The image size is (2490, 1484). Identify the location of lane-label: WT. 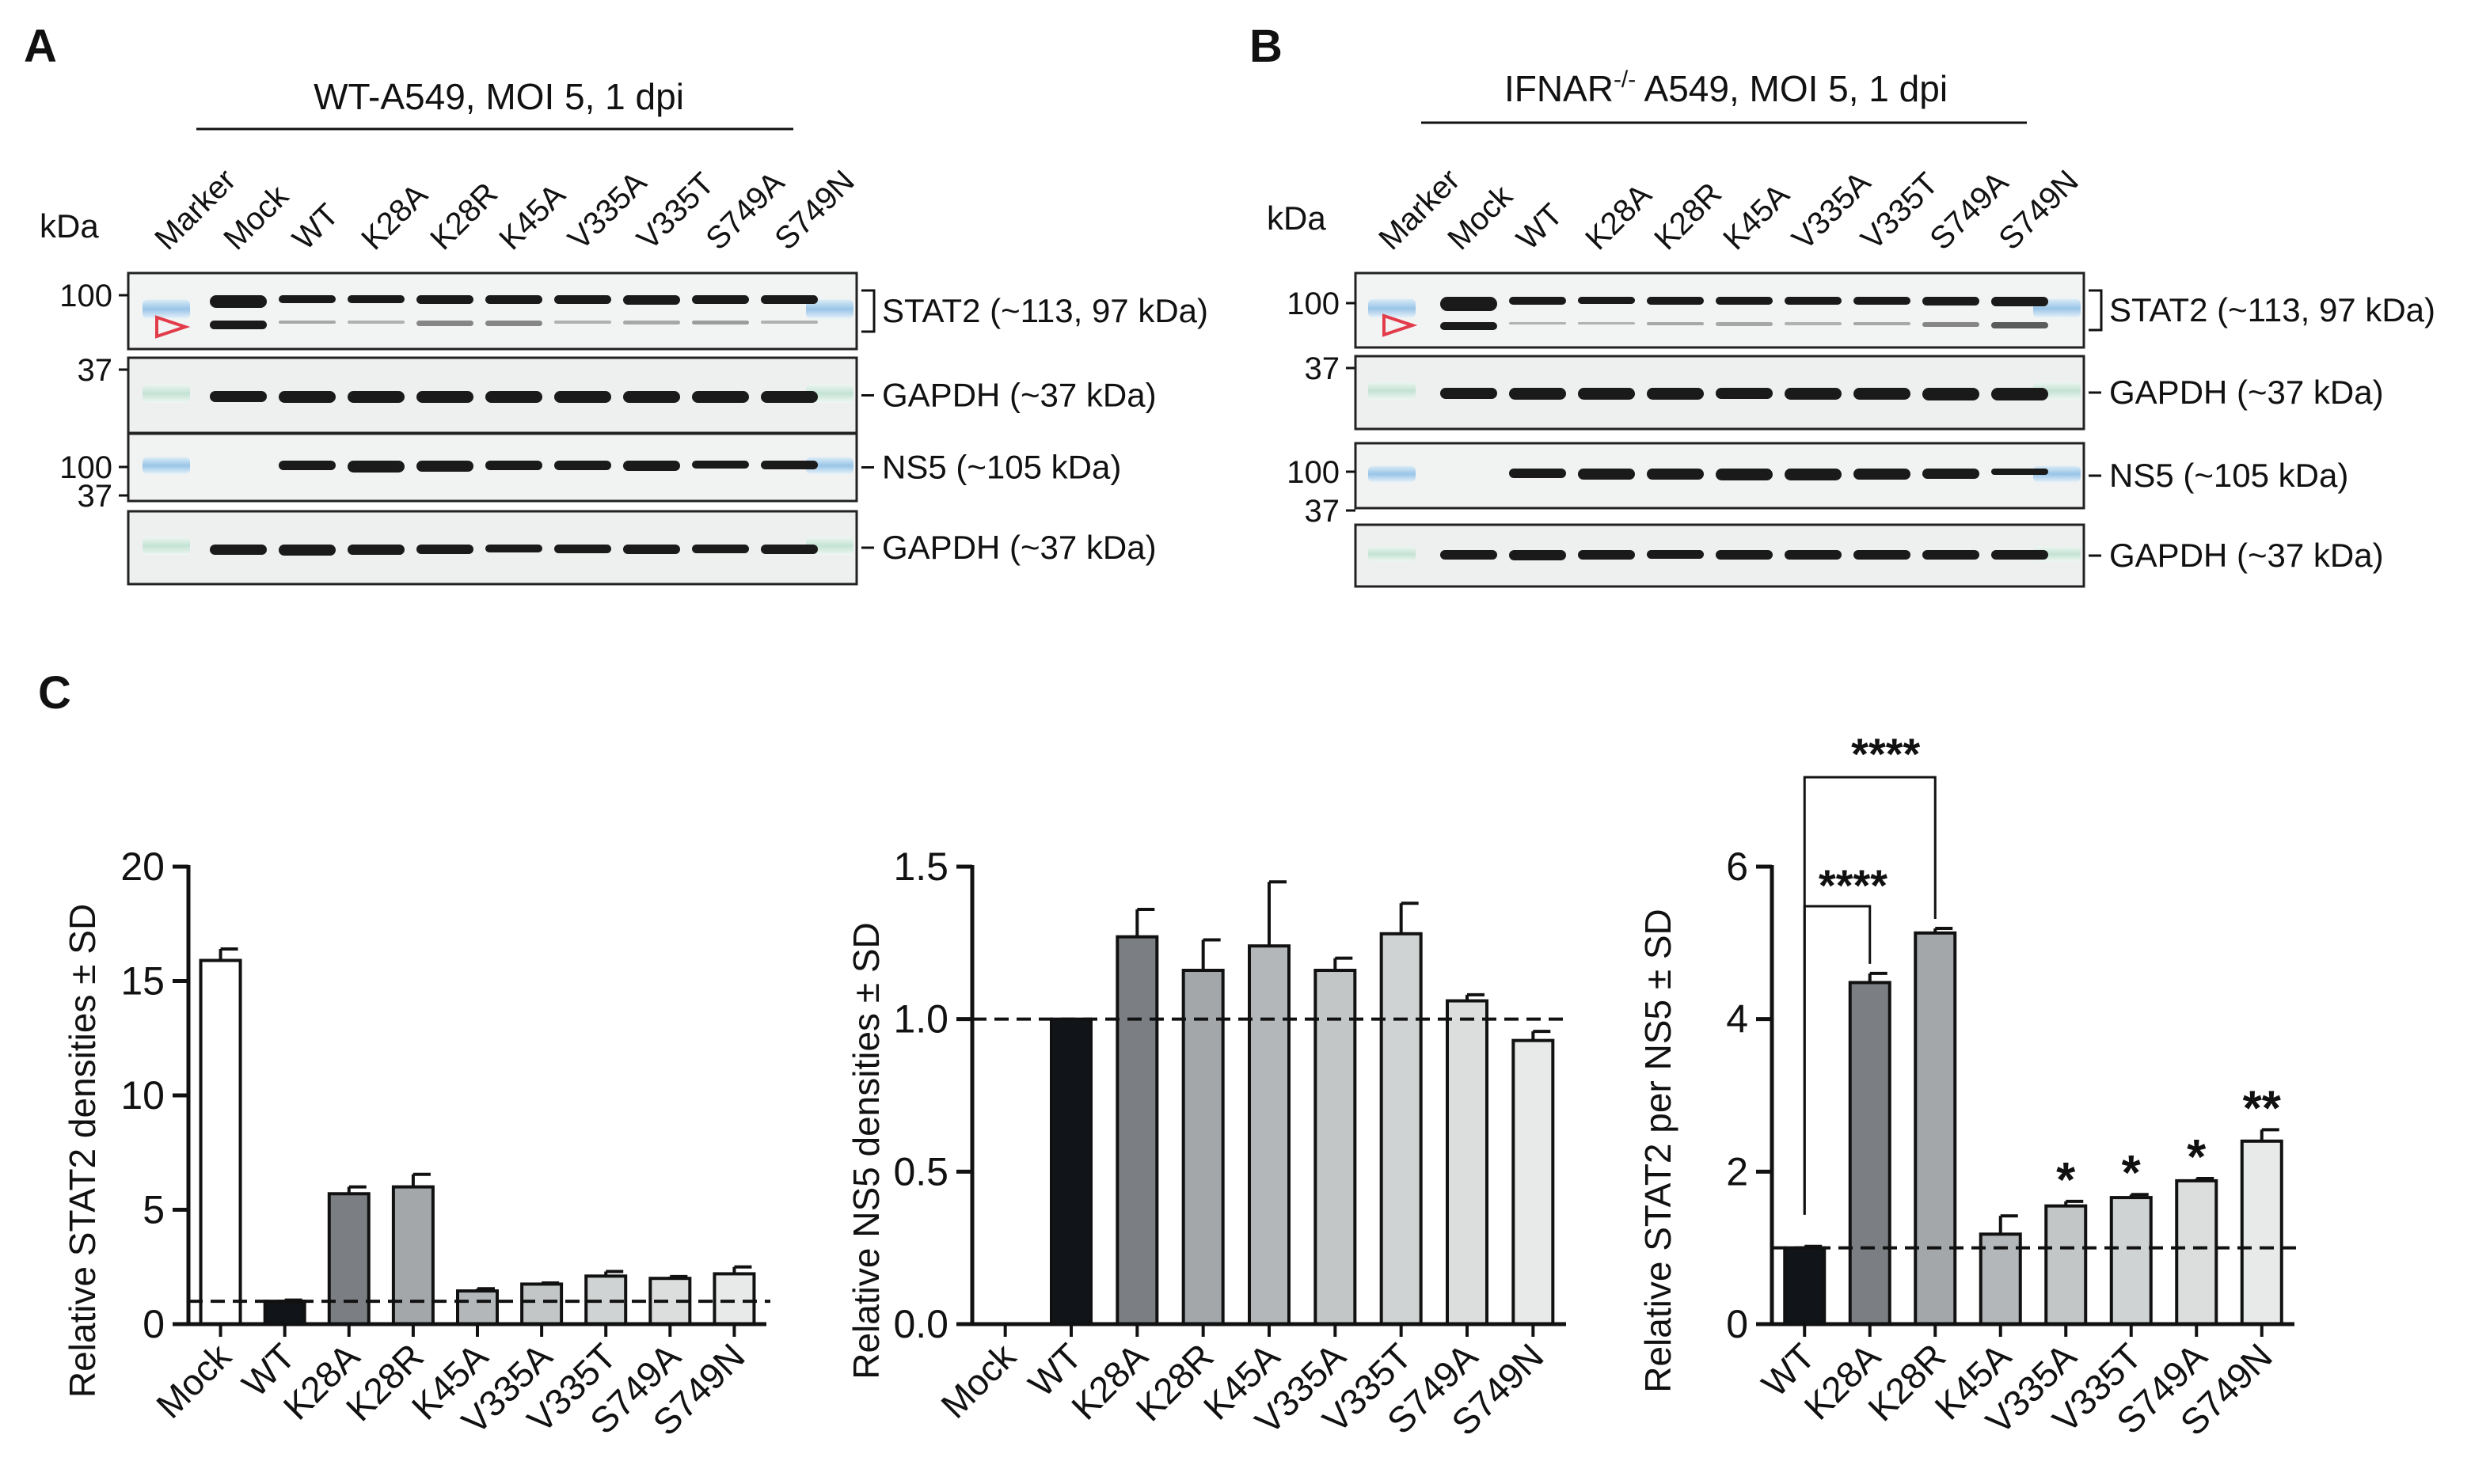
(1539, 226).